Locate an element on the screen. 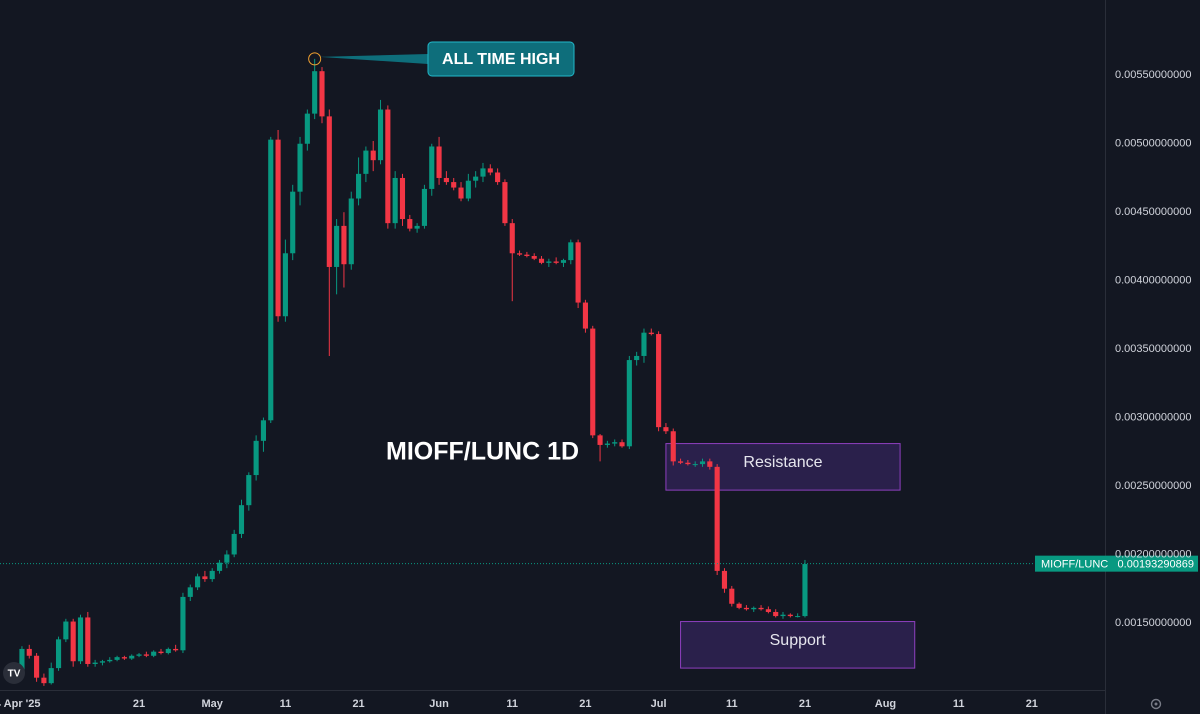  zone-label: Support is located at coordinates (798, 640).